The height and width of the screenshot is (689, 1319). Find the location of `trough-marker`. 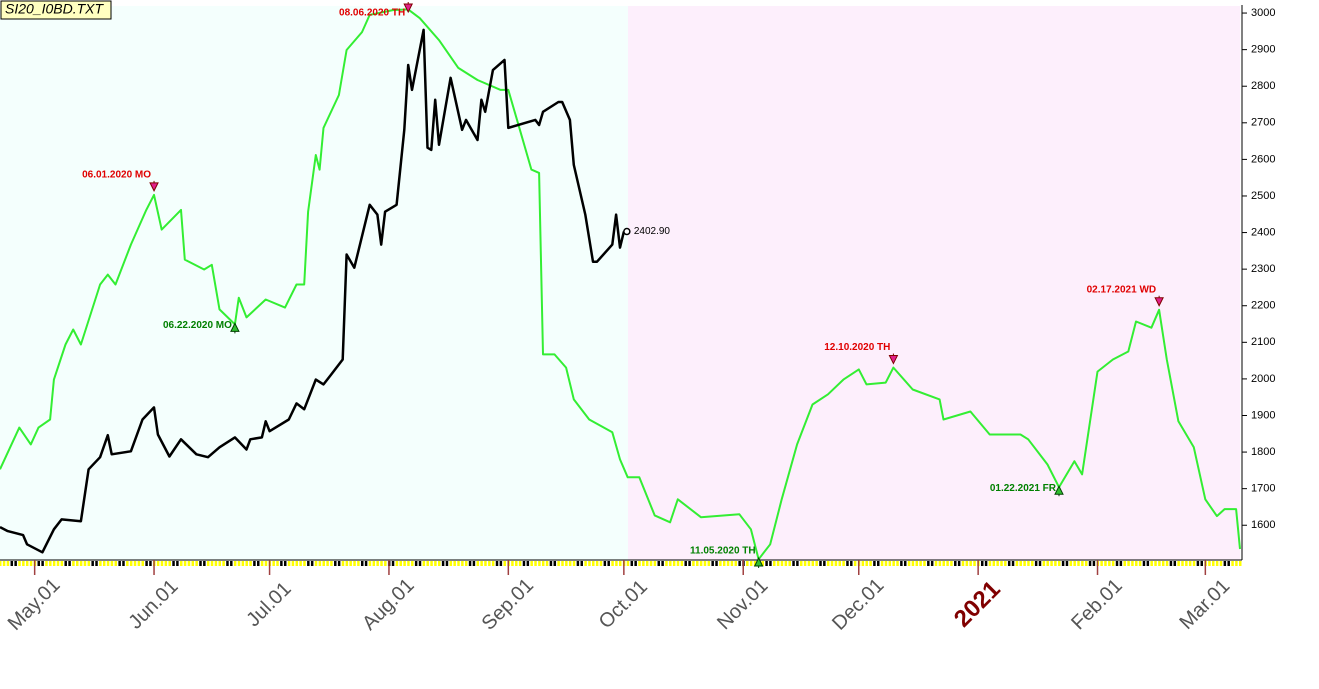

trough-marker is located at coordinates (235, 327).